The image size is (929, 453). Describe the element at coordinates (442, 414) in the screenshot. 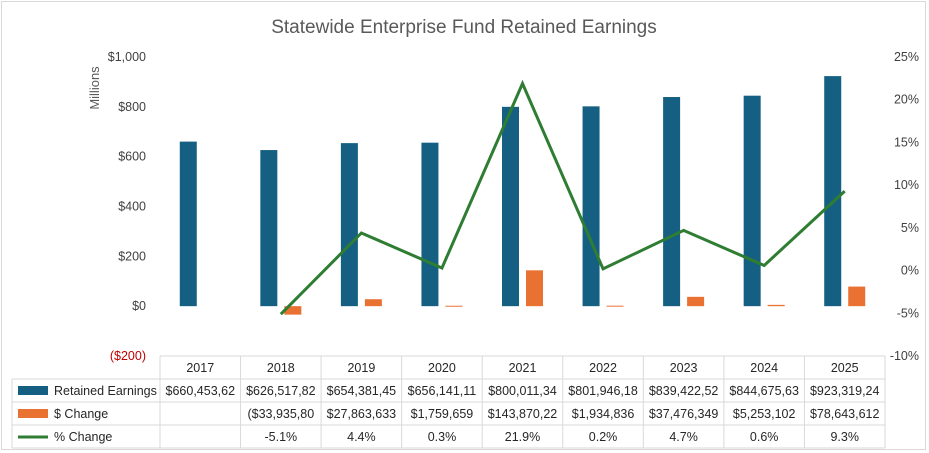

I see `data-label-change: $1,759,659` at that location.